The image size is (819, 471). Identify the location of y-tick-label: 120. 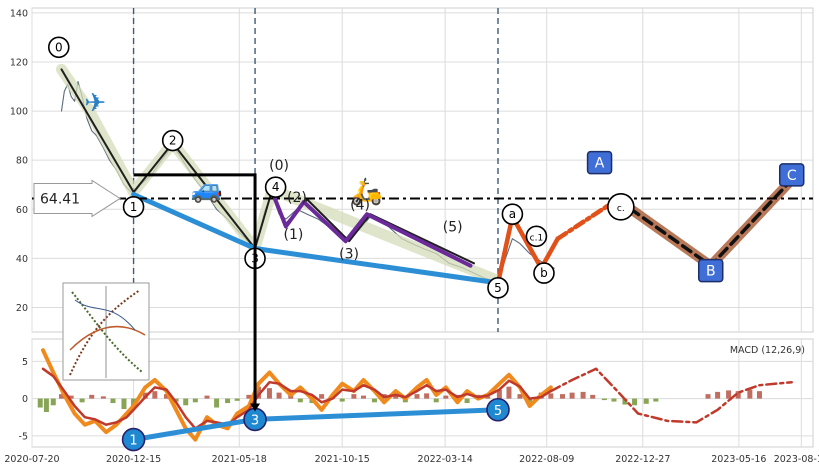
(19, 63).